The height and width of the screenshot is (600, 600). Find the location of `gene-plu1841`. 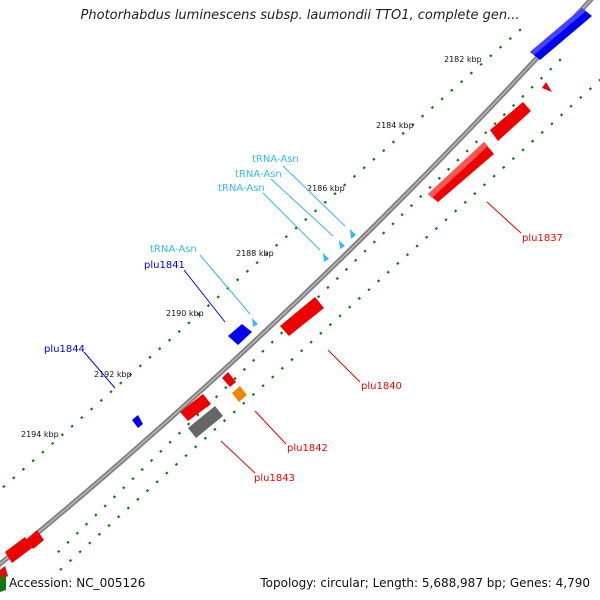

gene-plu1841 is located at coordinates (240, 334).